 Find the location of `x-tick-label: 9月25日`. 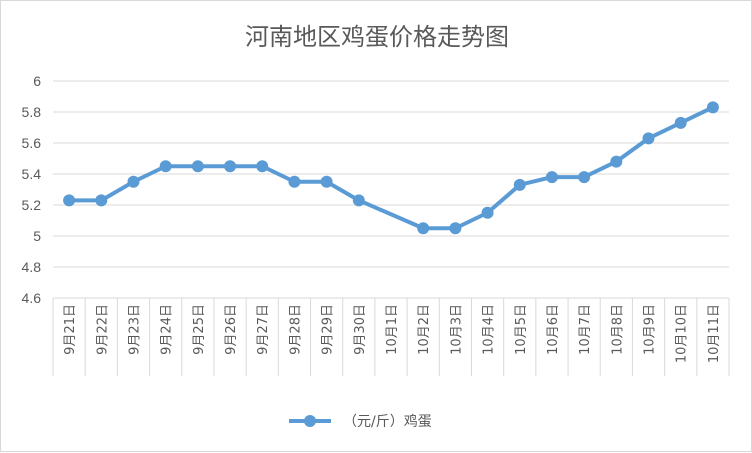

x-tick-label: 9月25日 is located at coordinates (199, 329).